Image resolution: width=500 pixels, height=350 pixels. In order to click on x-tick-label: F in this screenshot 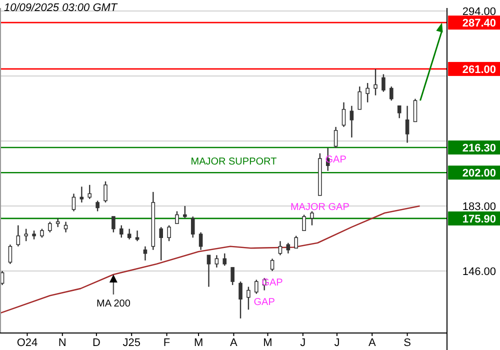, I will do `click(166, 343)`.